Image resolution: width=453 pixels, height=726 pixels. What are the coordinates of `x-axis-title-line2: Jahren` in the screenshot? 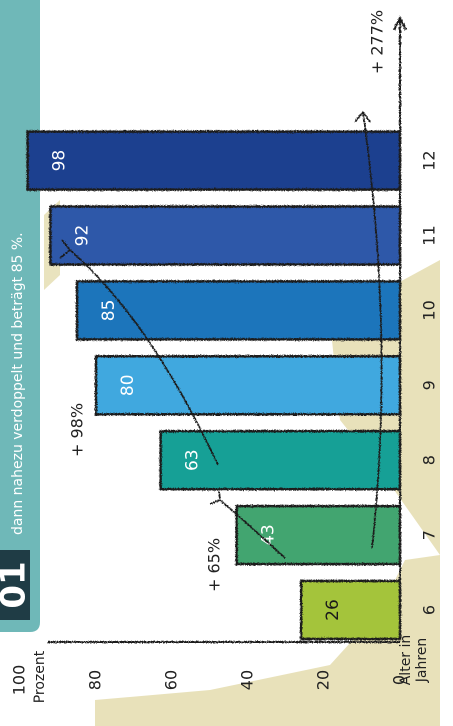 It's located at (422, 661).